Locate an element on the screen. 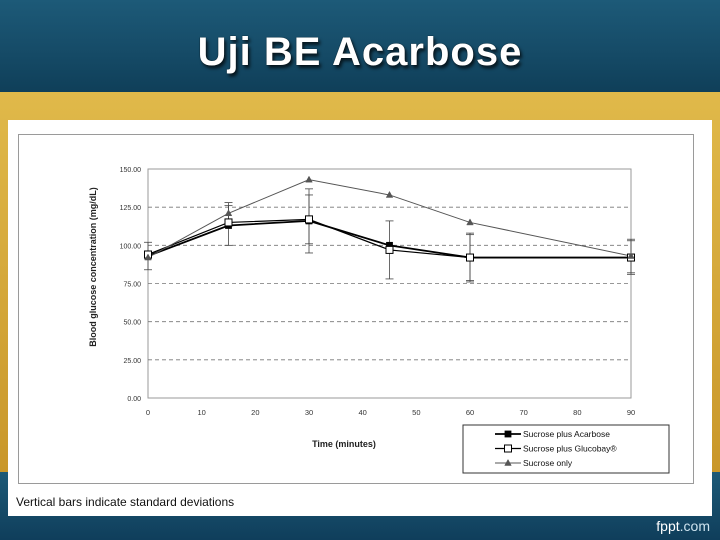  legend-label: Sucrose only is located at coordinates (548, 463).